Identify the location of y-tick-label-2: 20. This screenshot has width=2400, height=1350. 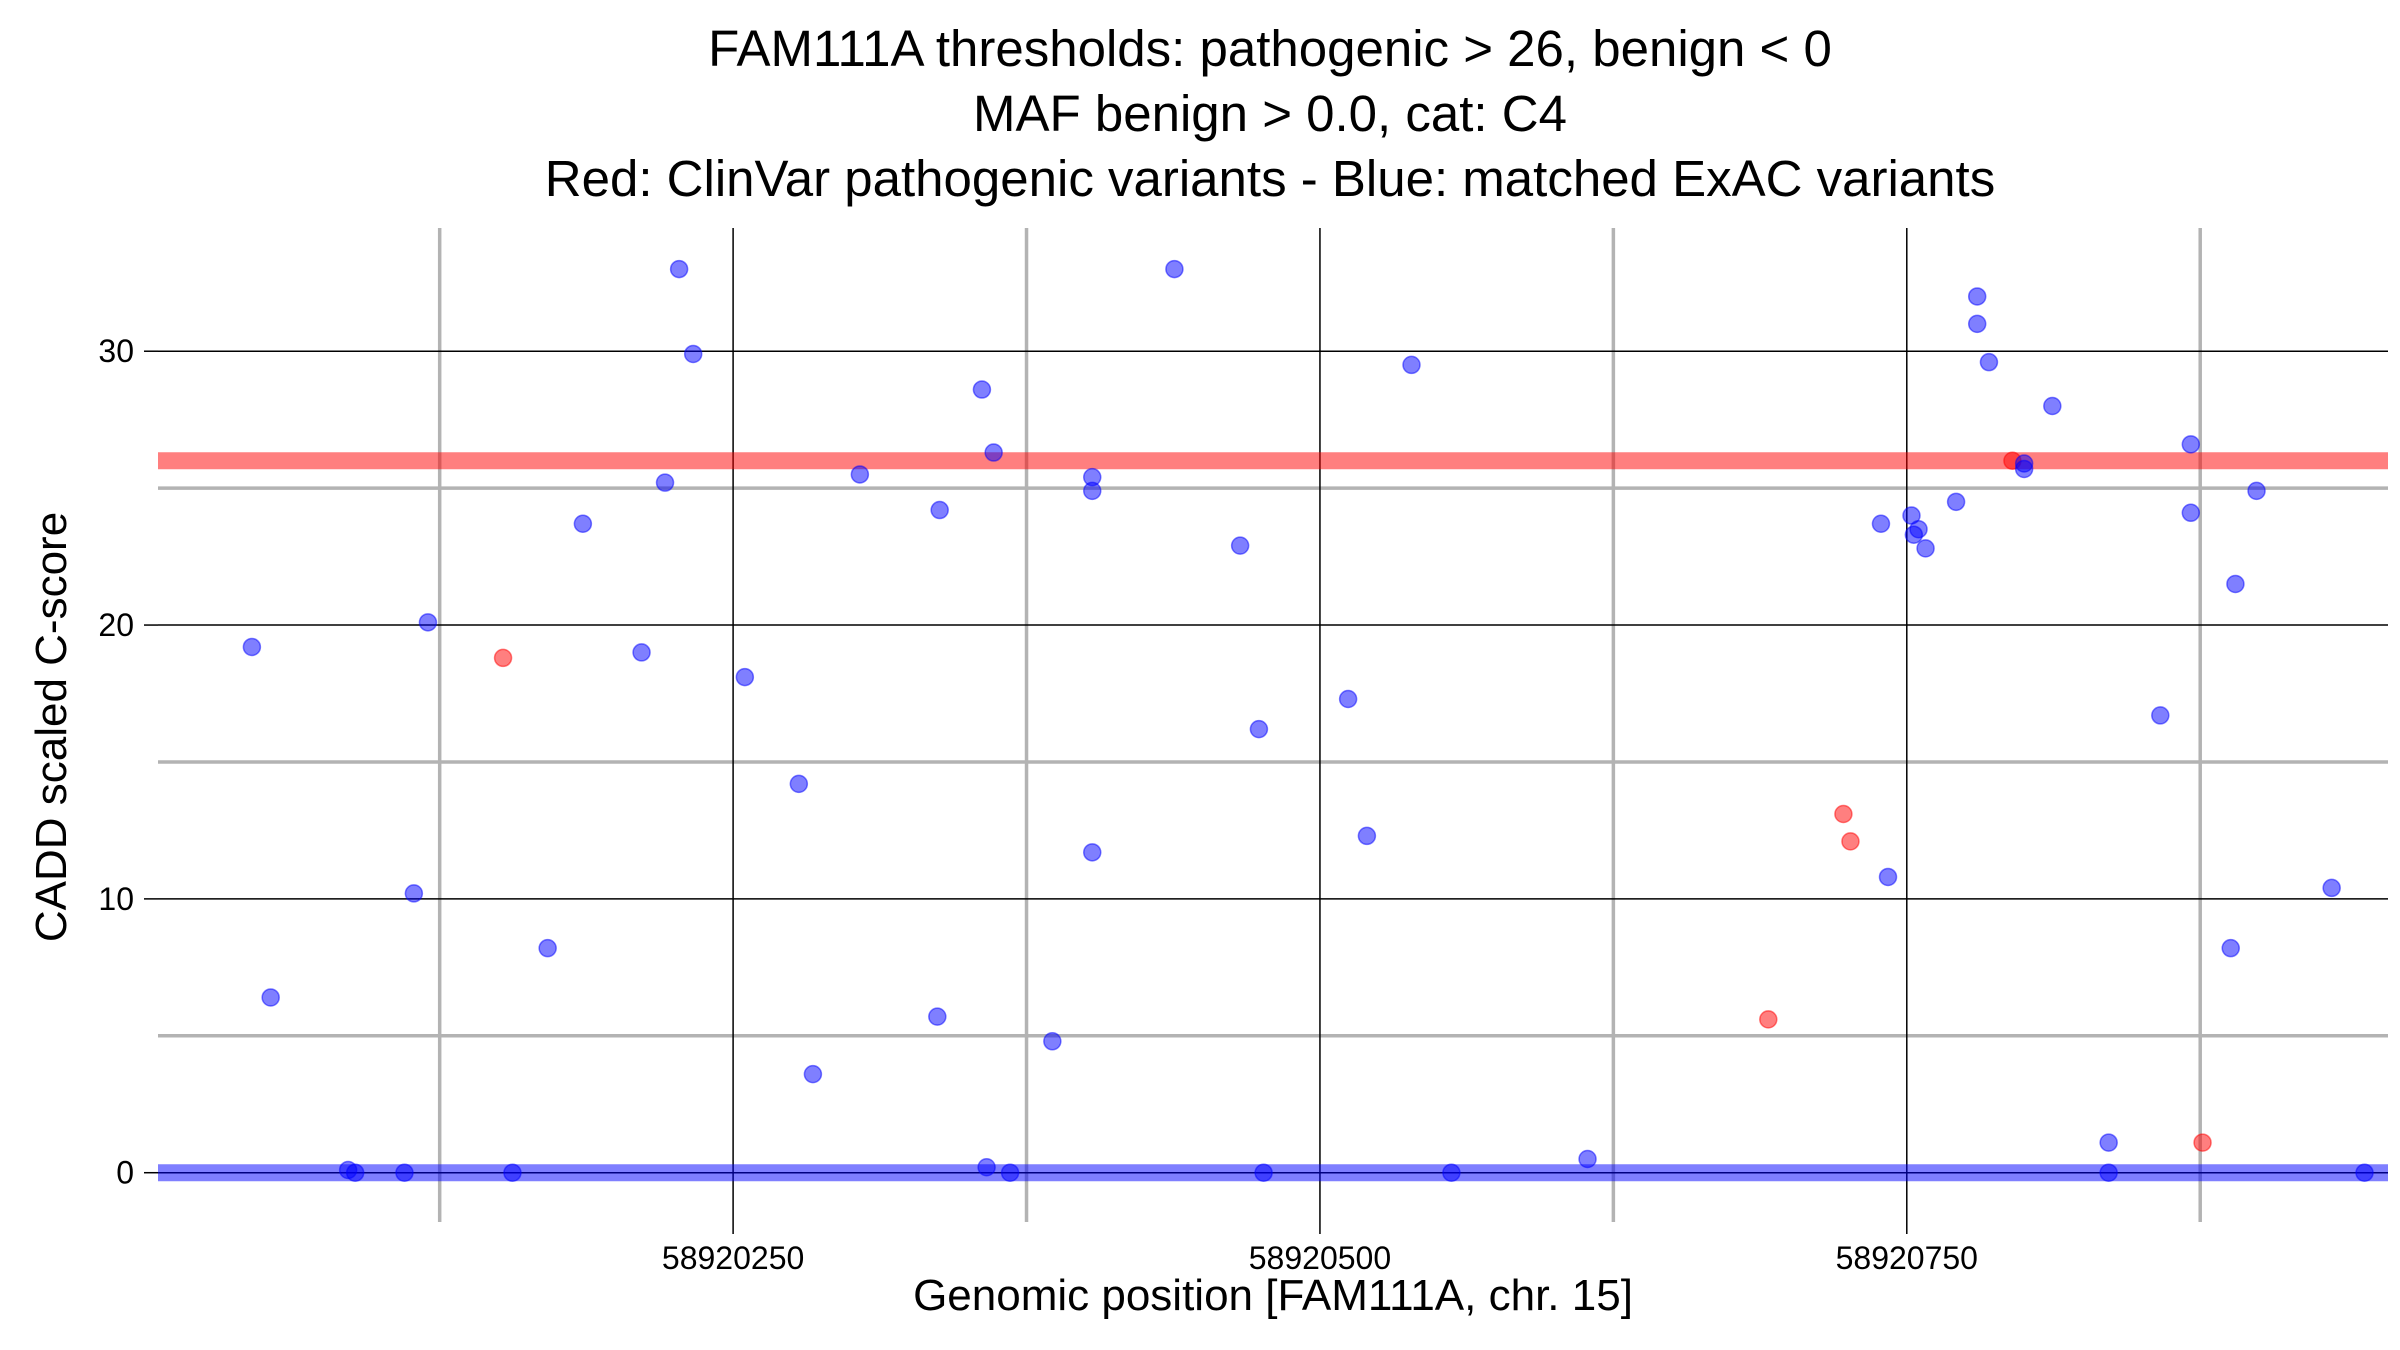
(116, 625).